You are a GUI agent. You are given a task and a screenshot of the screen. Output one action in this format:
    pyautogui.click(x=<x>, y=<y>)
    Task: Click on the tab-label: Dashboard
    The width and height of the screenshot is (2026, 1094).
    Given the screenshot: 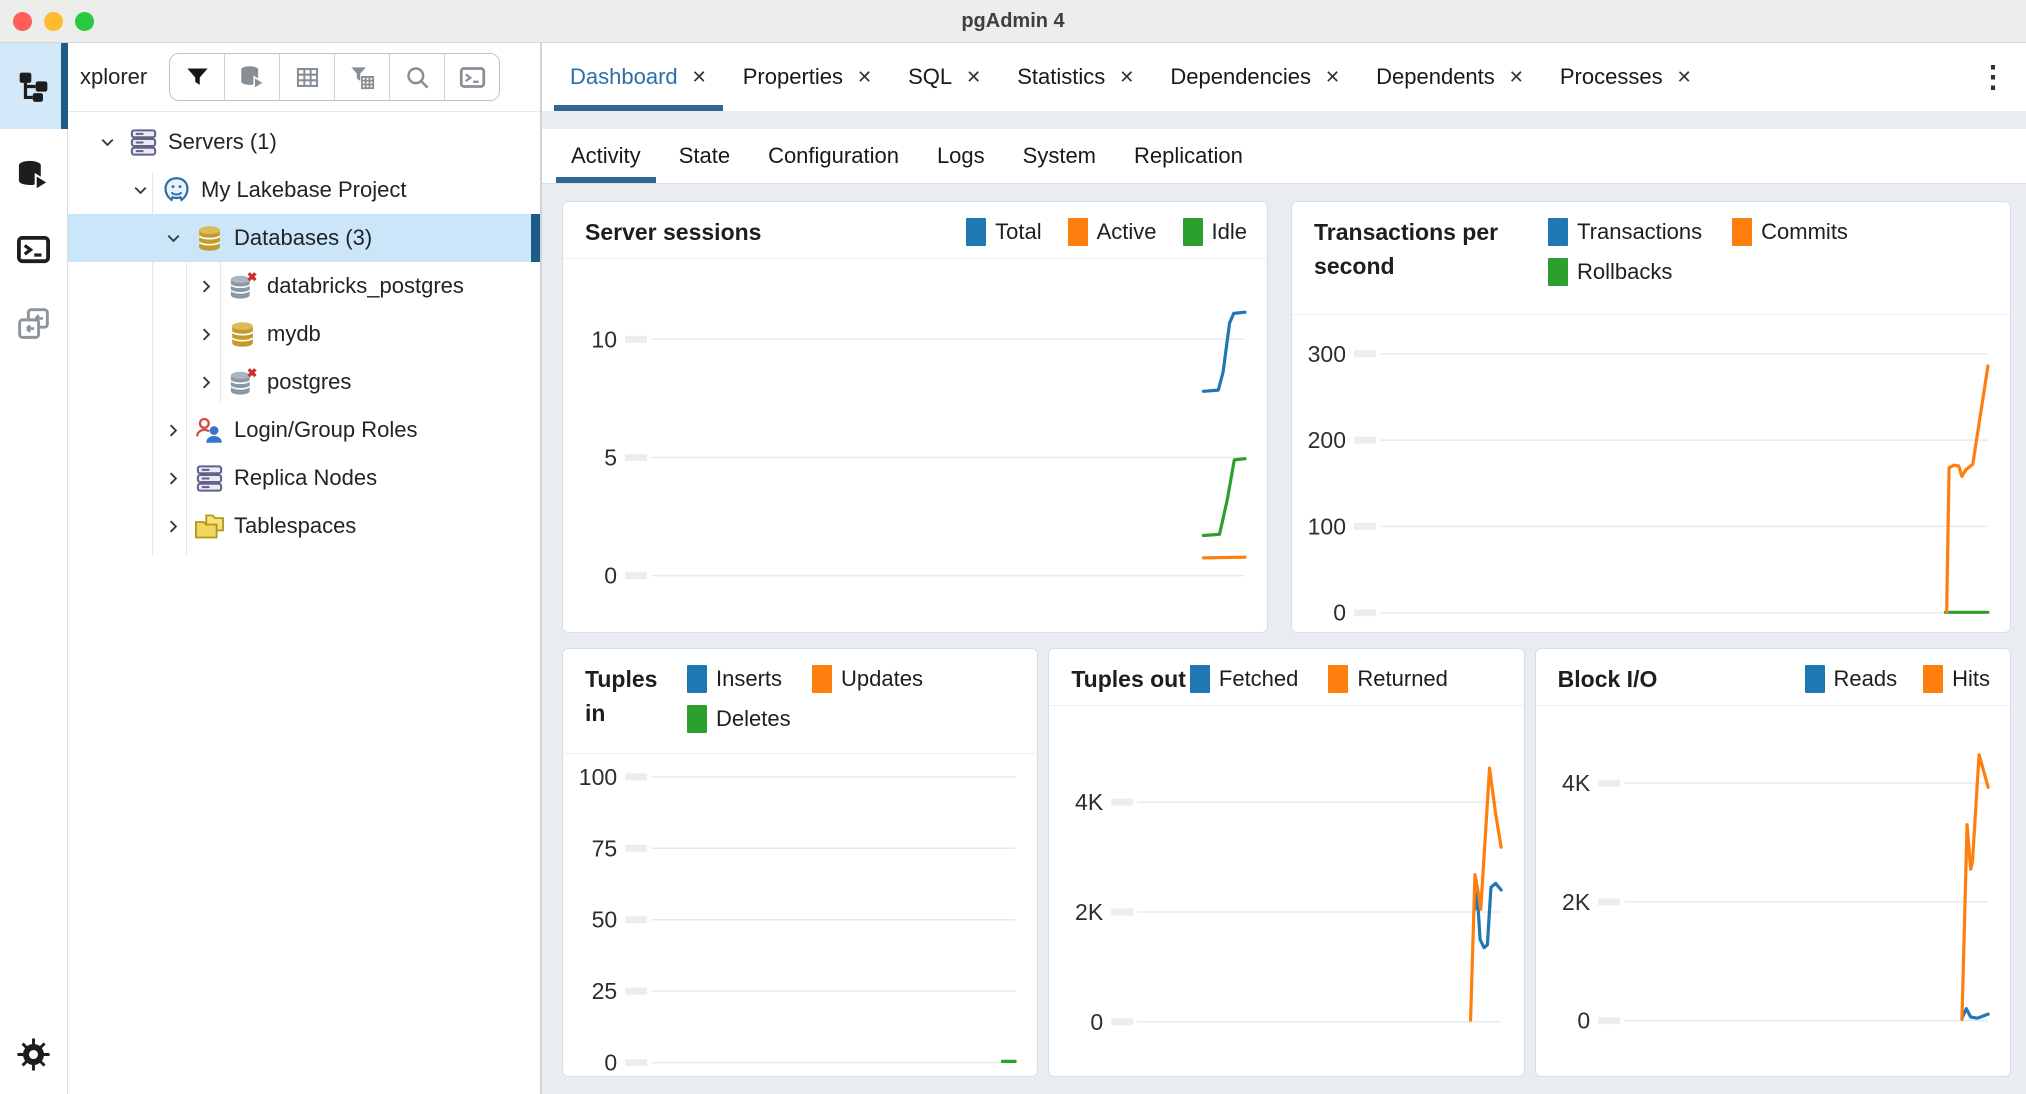 What is the action you would take?
    pyautogui.click(x=624, y=76)
    